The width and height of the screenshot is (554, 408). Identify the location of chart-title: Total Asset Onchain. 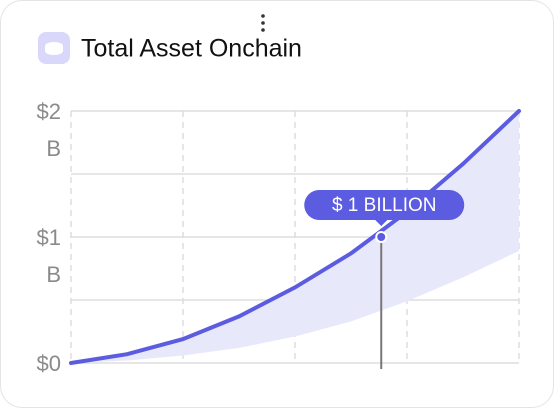
(191, 49).